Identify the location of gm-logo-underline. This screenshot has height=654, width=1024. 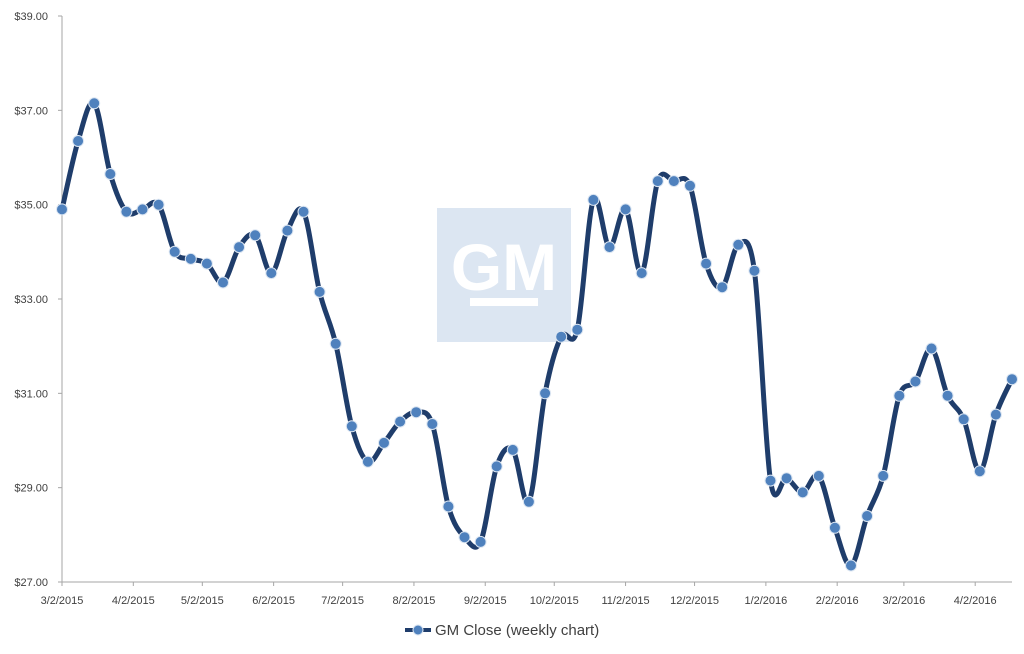
(504, 302).